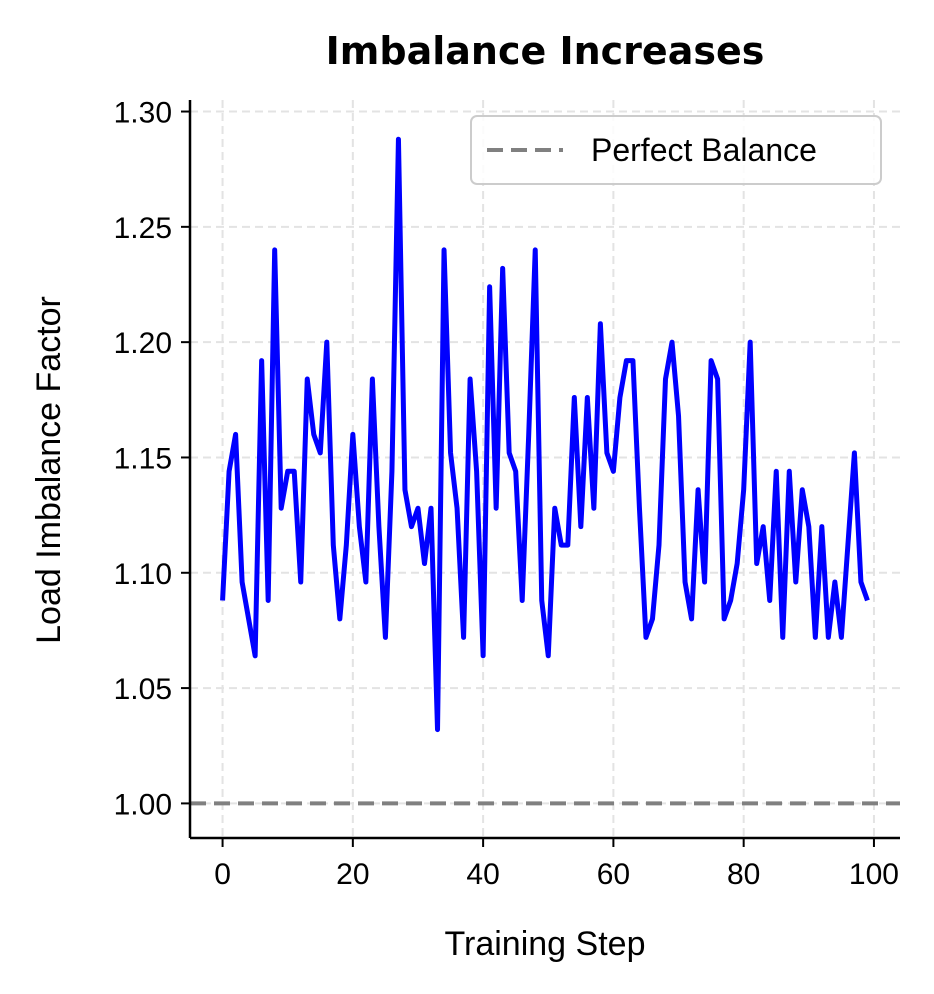  Describe the element at coordinates (143, 343) in the screenshot. I see `y-tick-label: 1.20` at that location.